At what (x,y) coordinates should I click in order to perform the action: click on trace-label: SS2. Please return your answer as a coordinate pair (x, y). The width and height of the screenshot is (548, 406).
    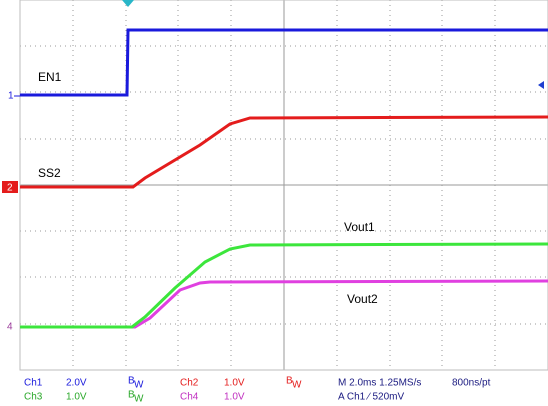
    Looking at the image, I should click on (49, 173).